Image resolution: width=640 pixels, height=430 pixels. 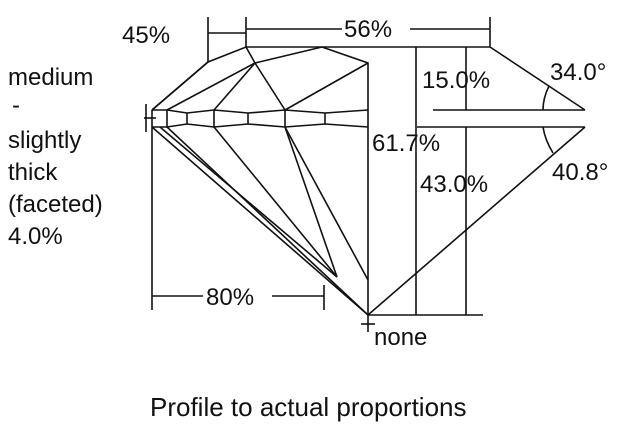 What do you see at coordinates (308, 407) in the screenshot?
I see `caption: Profile to actual proportions` at bounding box center [308, 407].